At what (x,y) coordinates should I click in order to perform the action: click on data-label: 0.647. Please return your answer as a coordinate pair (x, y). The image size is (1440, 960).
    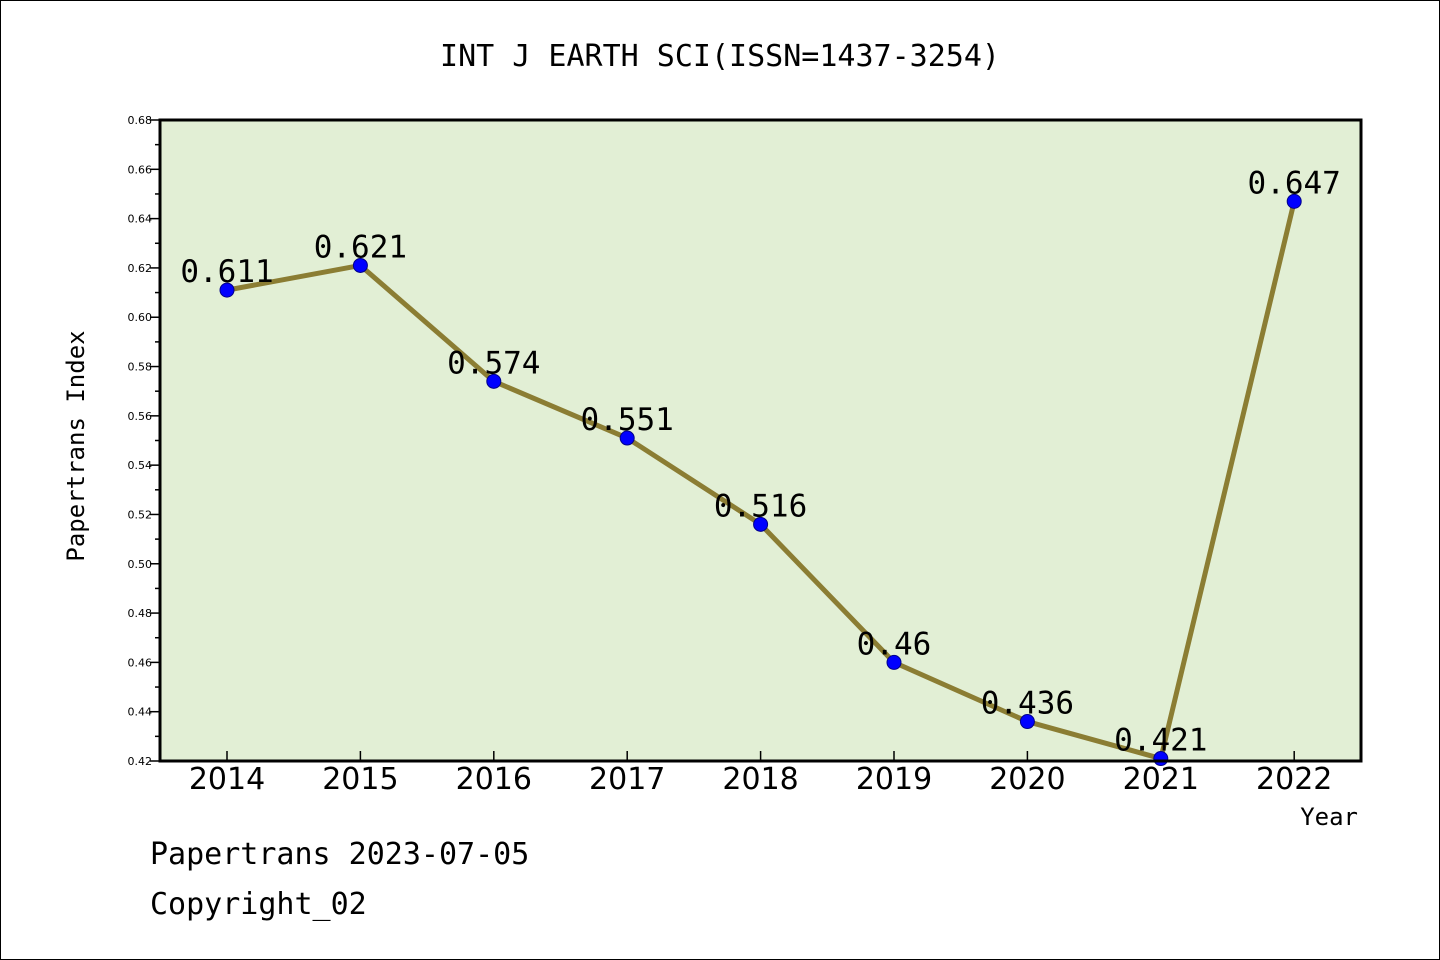
    Looking at the image, I should click on (1294, 183).